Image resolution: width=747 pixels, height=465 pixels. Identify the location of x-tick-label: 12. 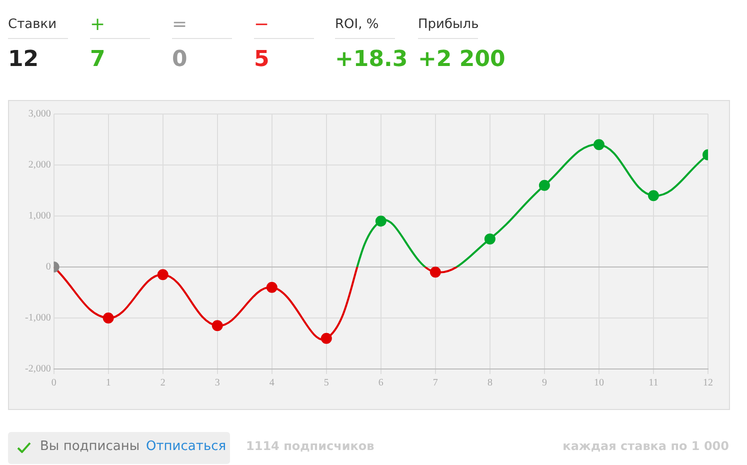
(708, 383).